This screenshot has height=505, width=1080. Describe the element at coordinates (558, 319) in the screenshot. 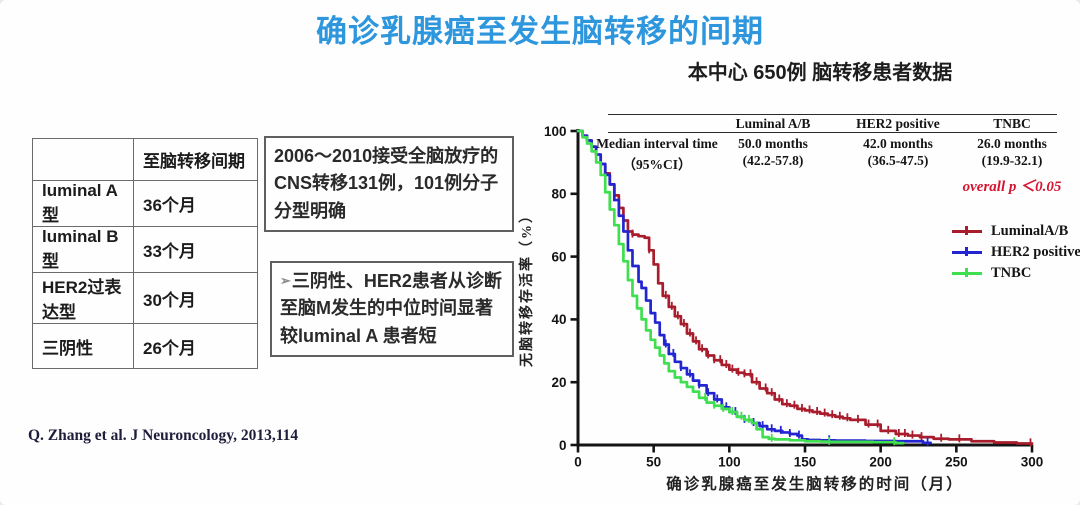

I see `svg-text: 40` at that location.